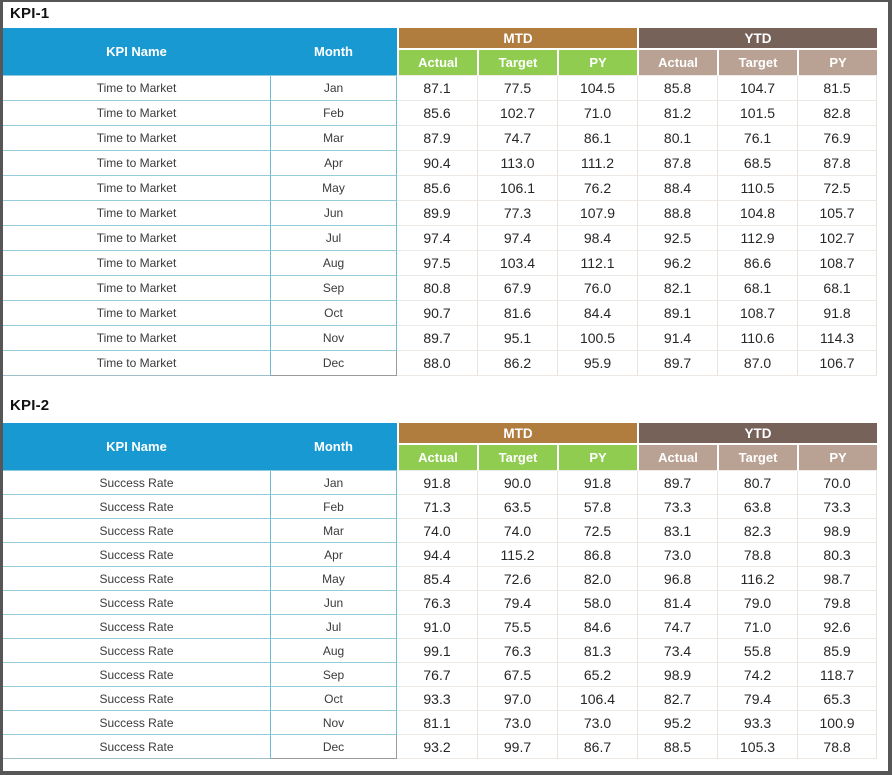 The width and height of the screenshot is (892, 775). Describe the element at coordinates (757, 213) in the screenshot. I see `ytd-target-cell: 104.8` at that location.